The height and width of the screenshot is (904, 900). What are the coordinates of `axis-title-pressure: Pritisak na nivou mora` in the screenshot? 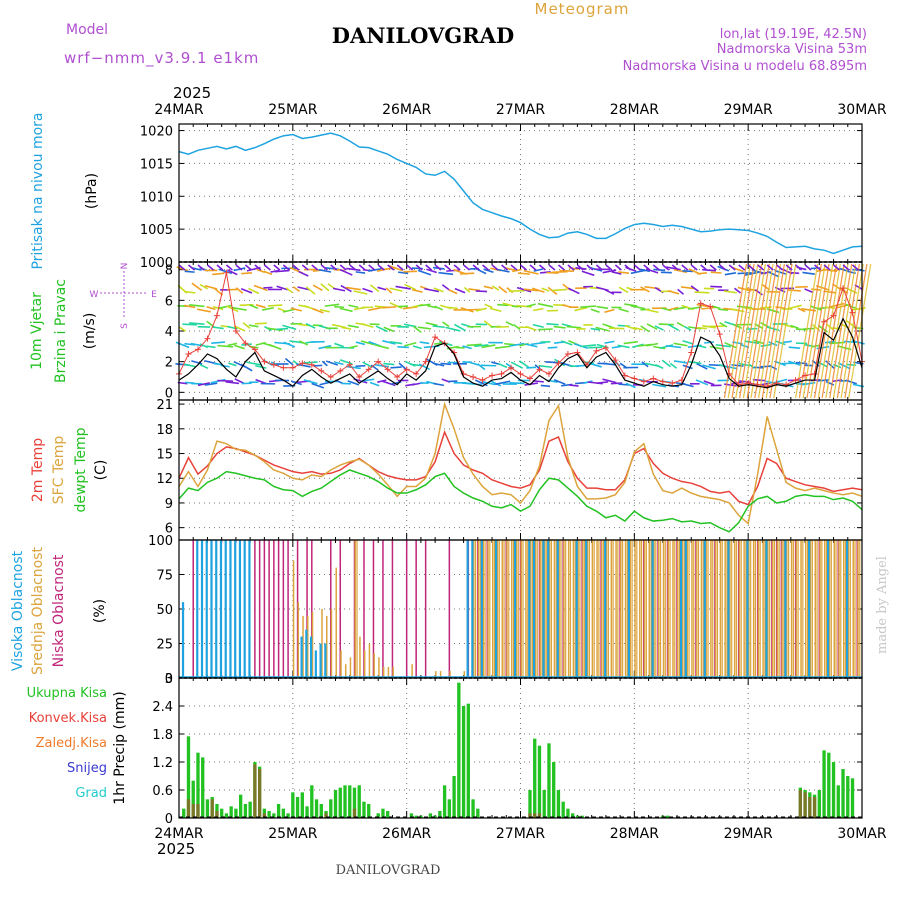 It's located at (38, 190).